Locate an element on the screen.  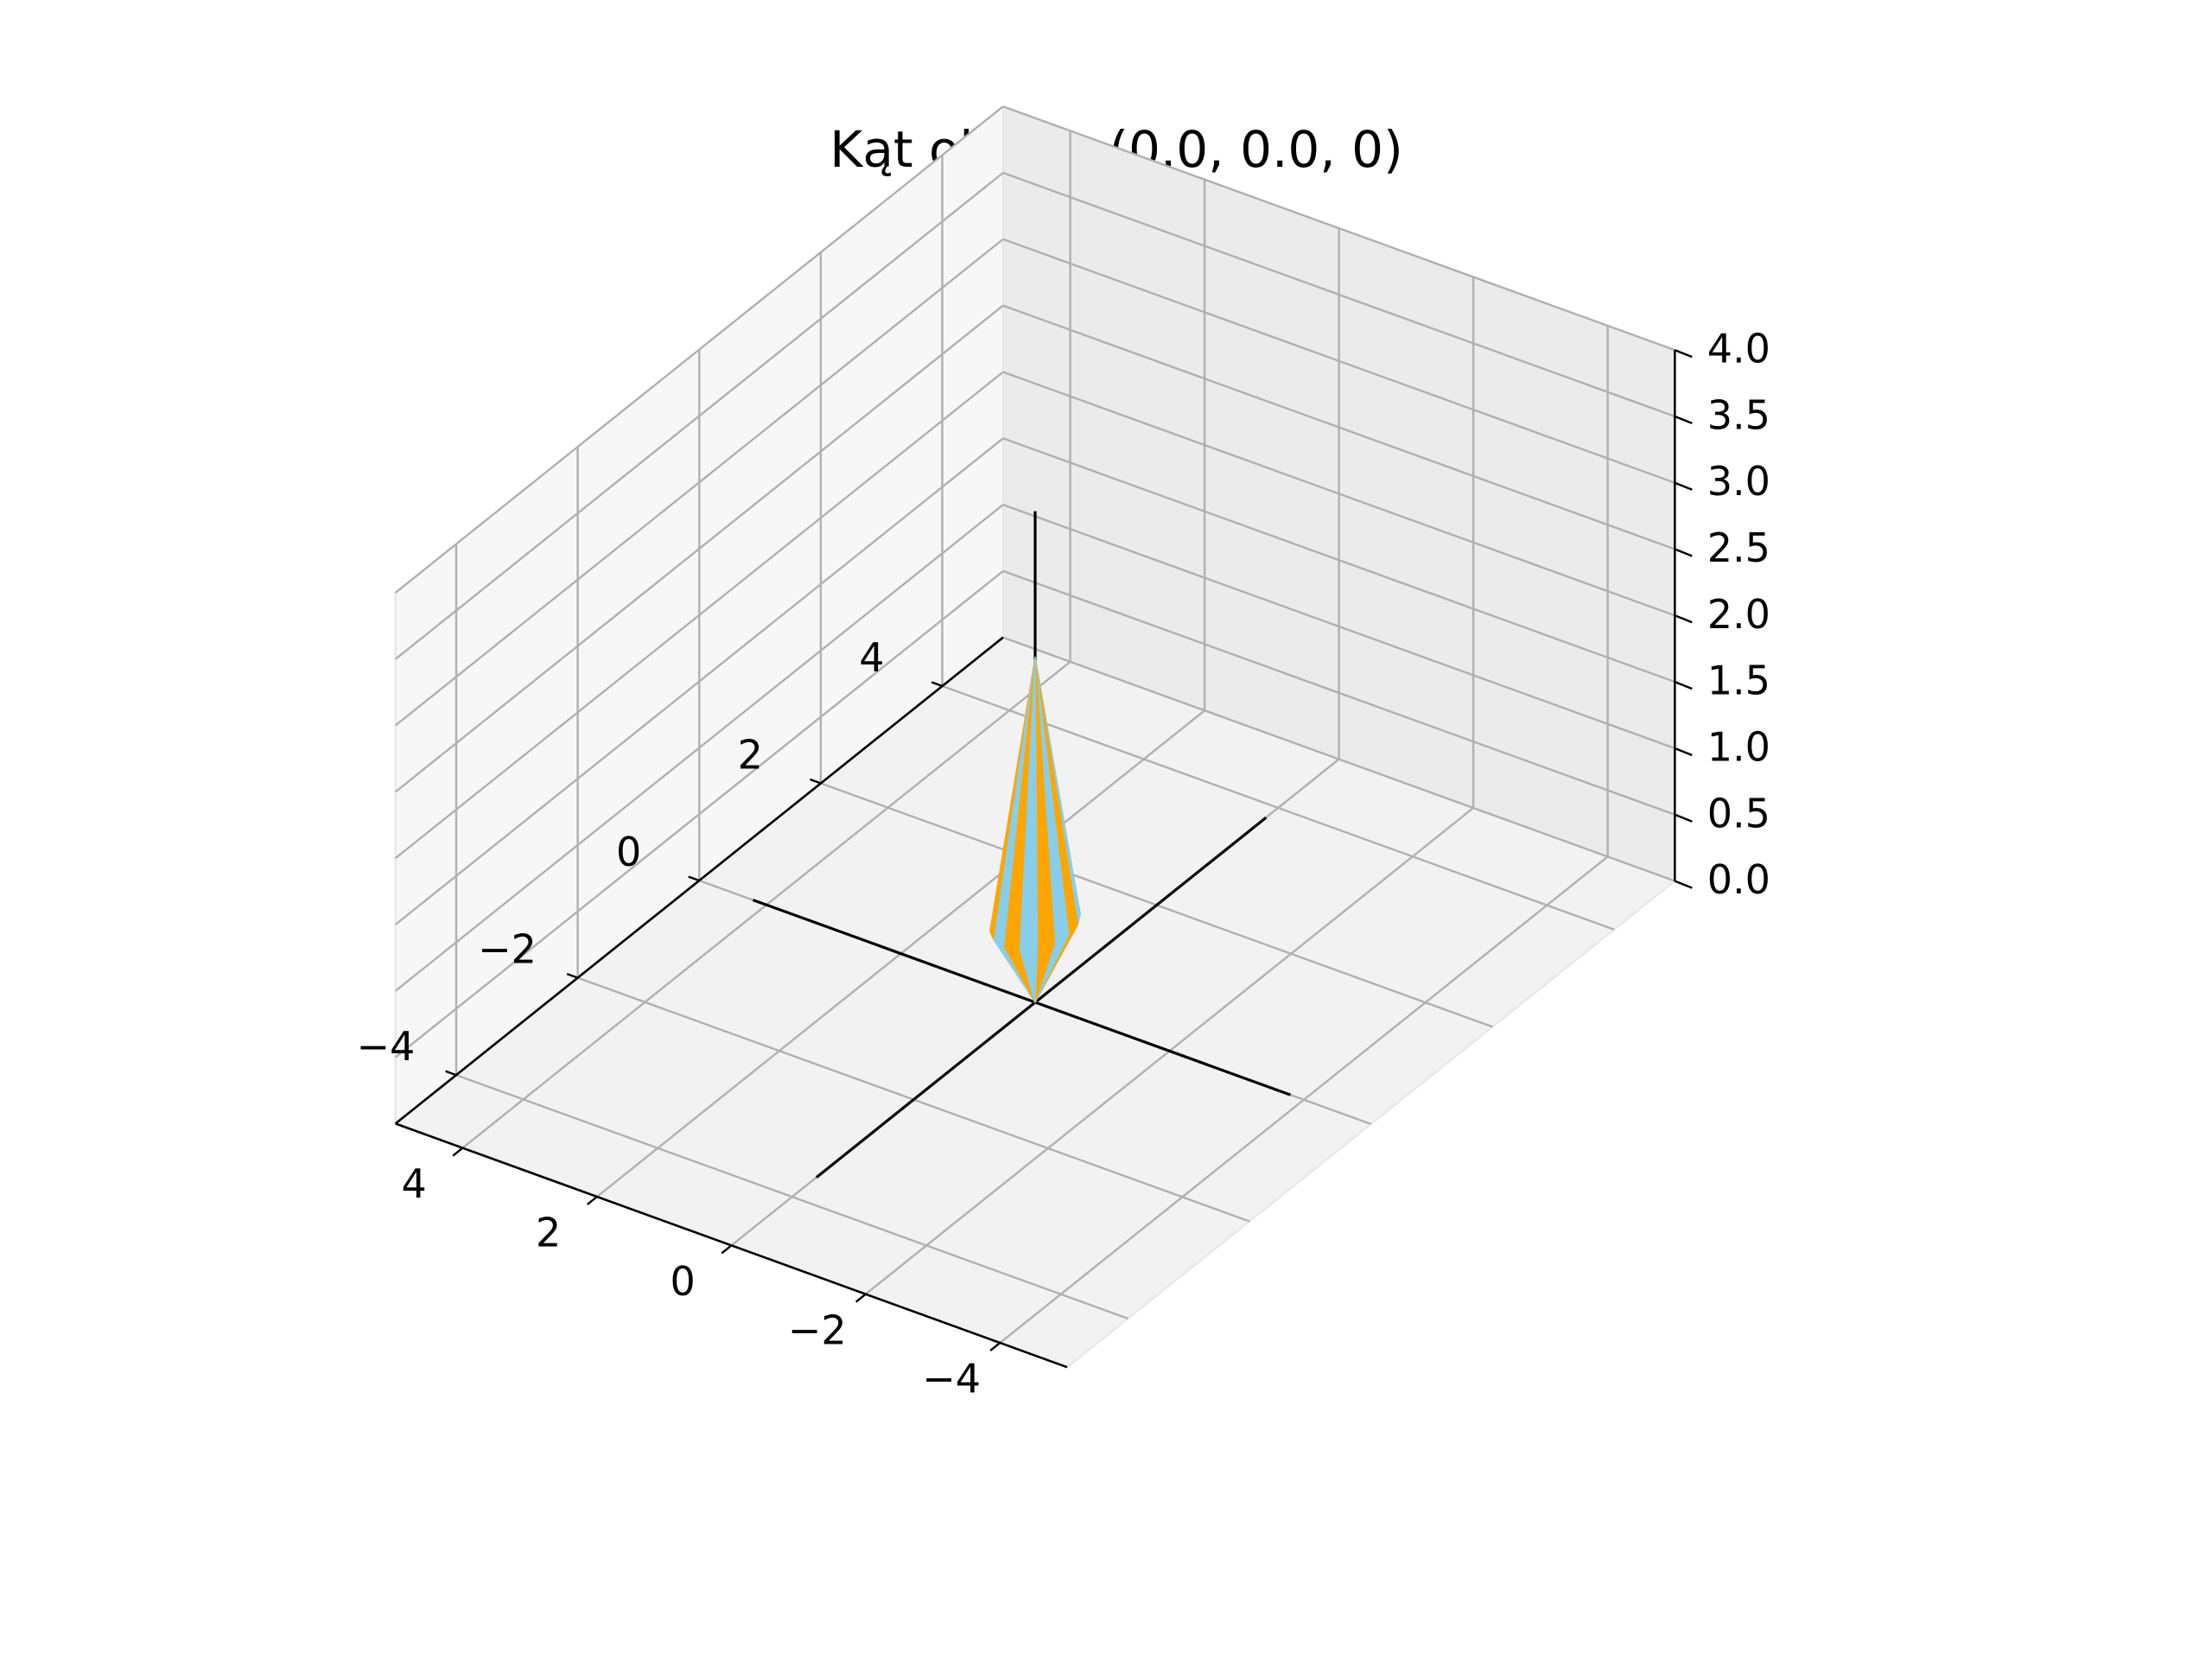
spinning-top-surface is located at coordinates (1035, 829).